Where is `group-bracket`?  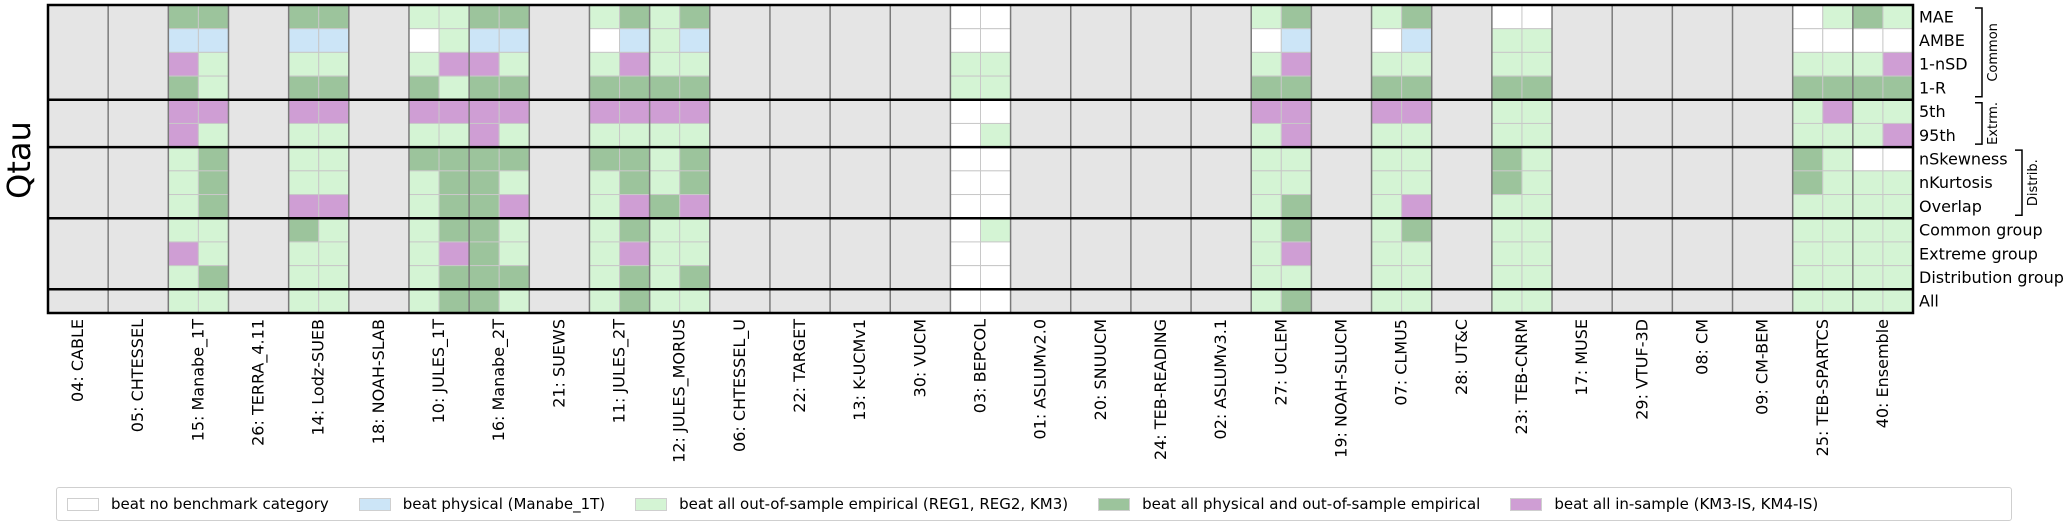 group-bracket is located at coordinates (1979, 123).